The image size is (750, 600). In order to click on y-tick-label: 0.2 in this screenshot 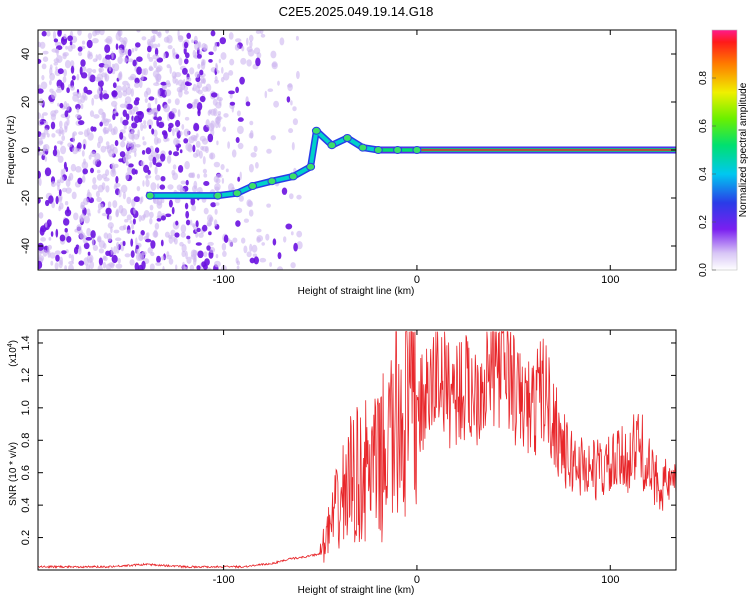, I will do `click(26, 537)`.